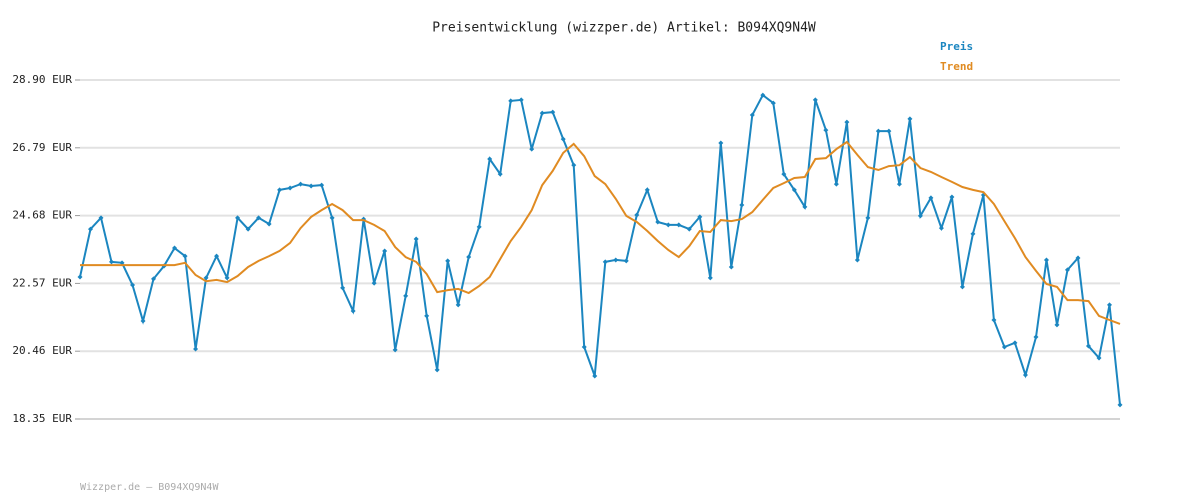 This screenshot has width=1200, height=500. I want to click on y-tick-label: 18.35 EUR, so click(42, 418).